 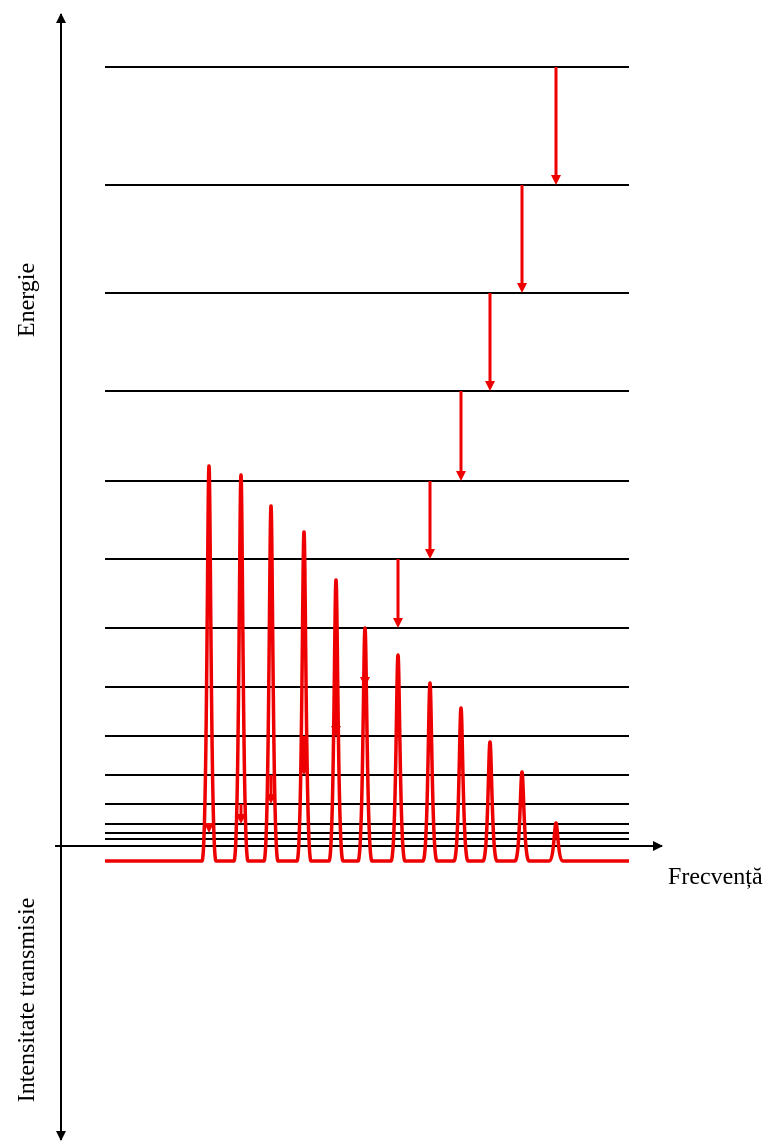 I want to click on intensity-axis-label: Intensitate transmisie, so click(x=27, y=1000).